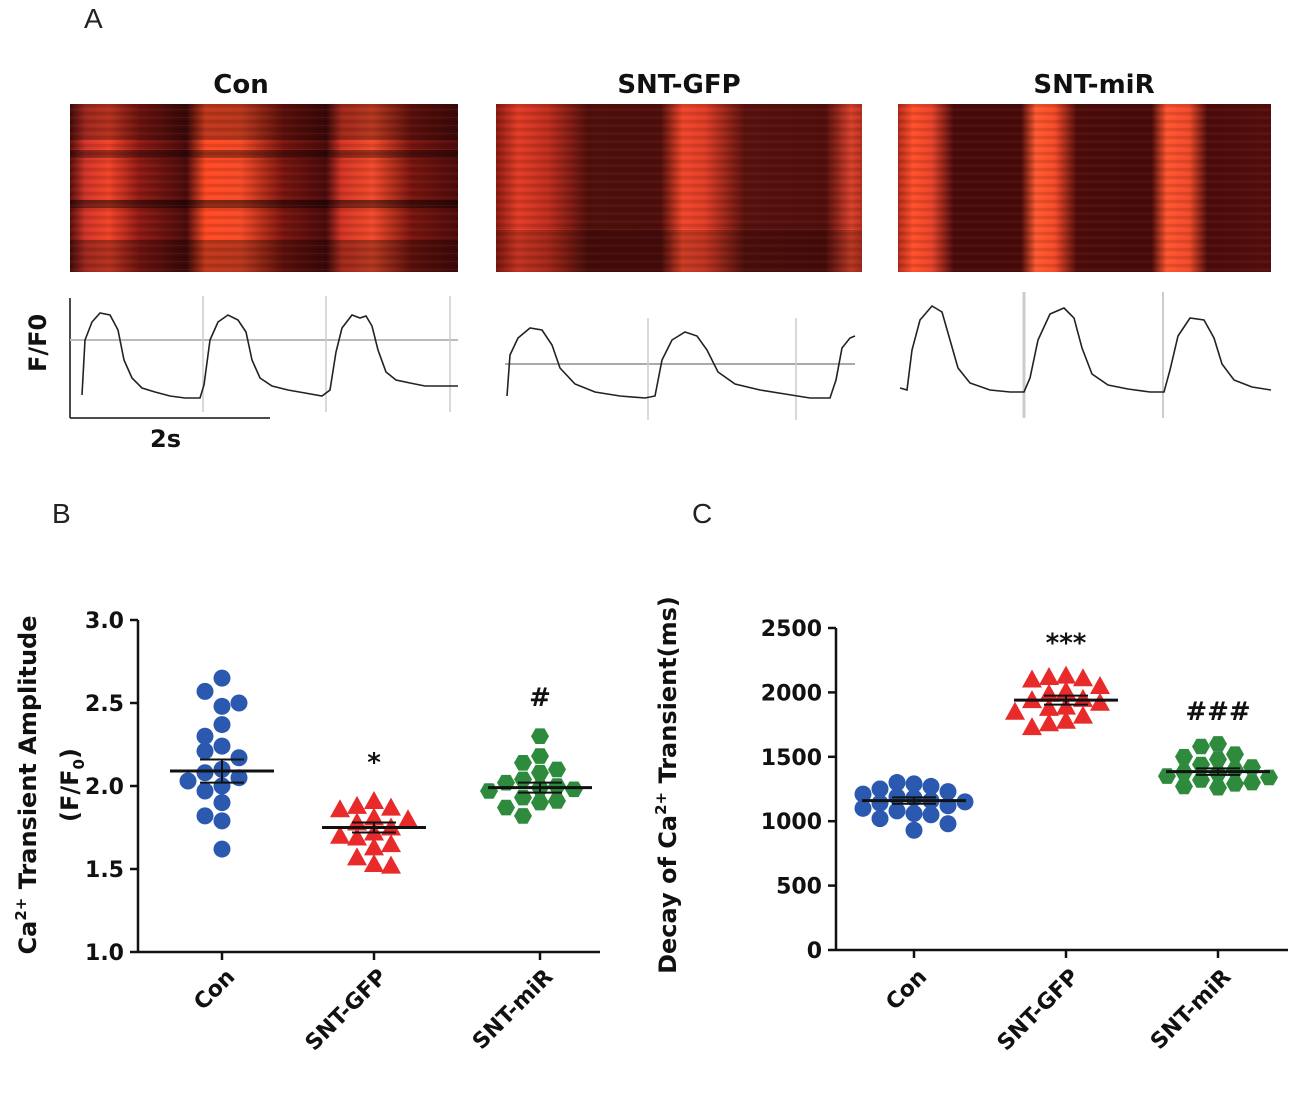 Image resolution: width=1299 pixels, height=1095 pixels. Describe the element at coordinates (702, 513) in the screenshot. I see `panel-letter-c: C` at that location.